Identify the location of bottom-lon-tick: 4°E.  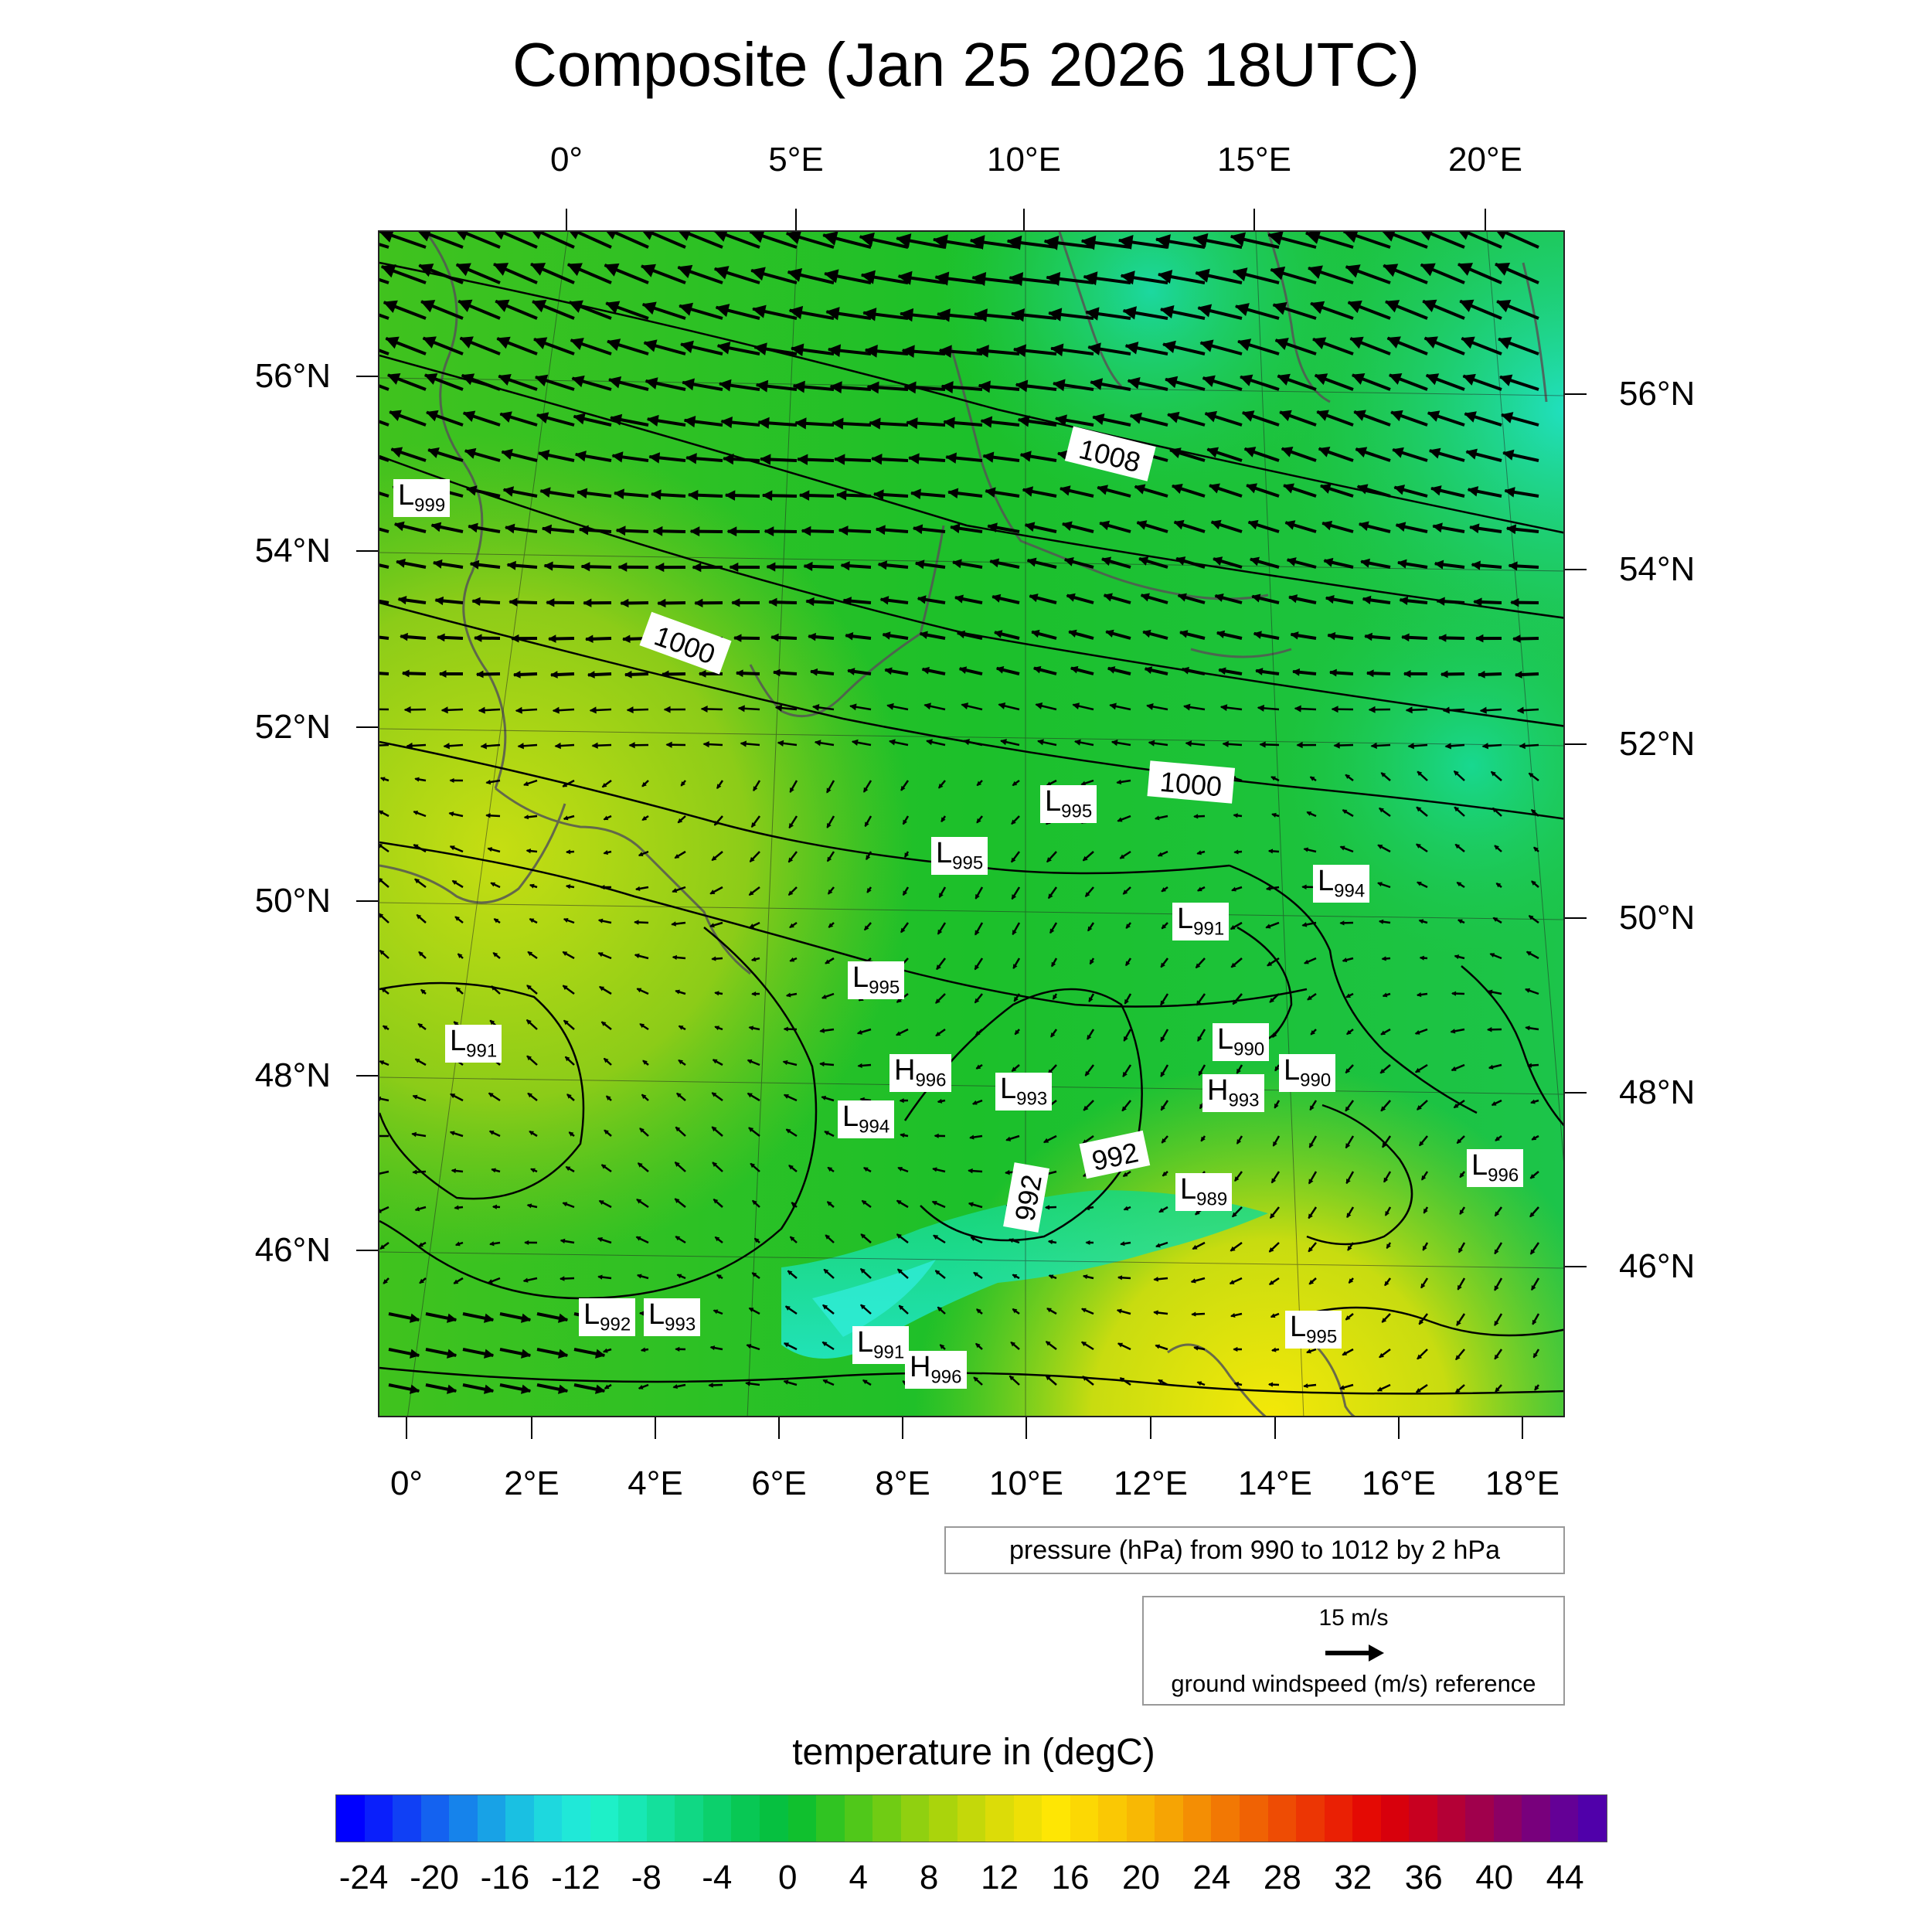
(656, 1483).